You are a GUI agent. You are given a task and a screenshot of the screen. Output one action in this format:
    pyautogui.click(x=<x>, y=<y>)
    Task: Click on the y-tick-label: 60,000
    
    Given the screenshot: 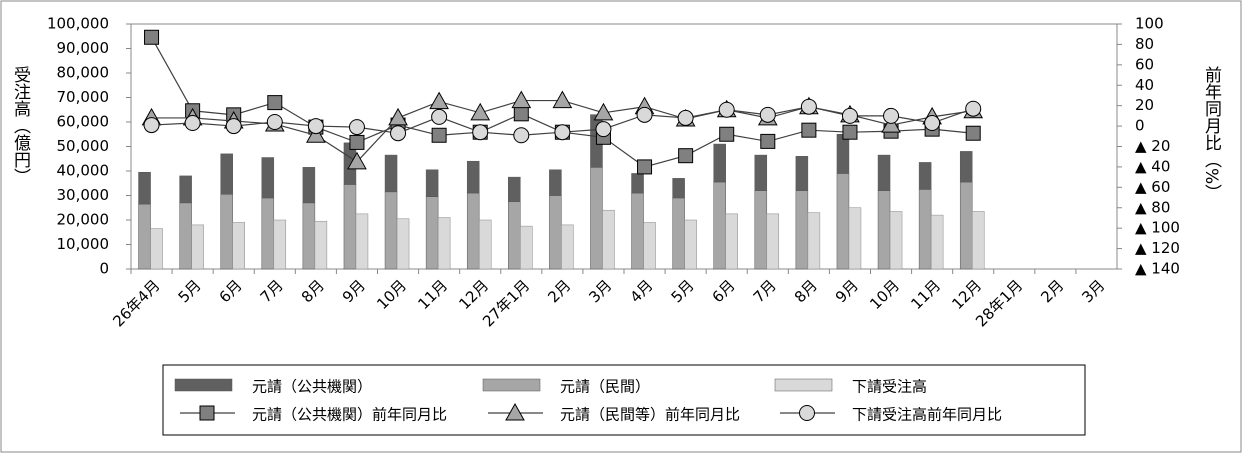 What is the action you would take?
    pyautogui.click(x=83, y=122)
    